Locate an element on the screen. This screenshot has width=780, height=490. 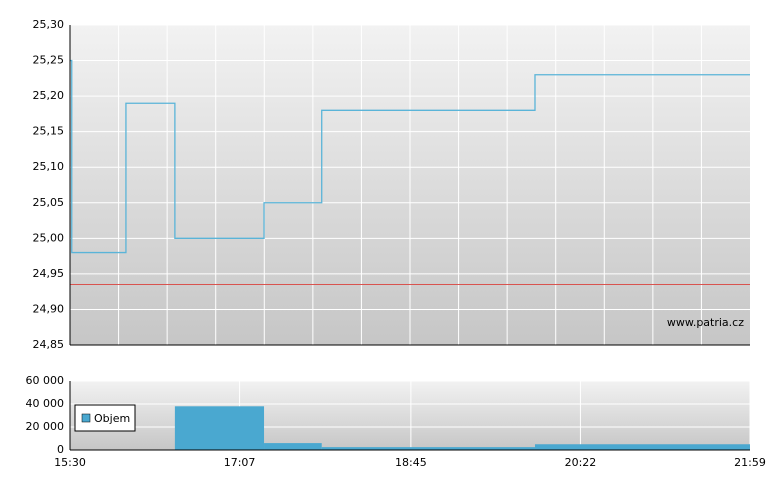
x-tick-label: 17:07 is located at coordinates (240, 462).